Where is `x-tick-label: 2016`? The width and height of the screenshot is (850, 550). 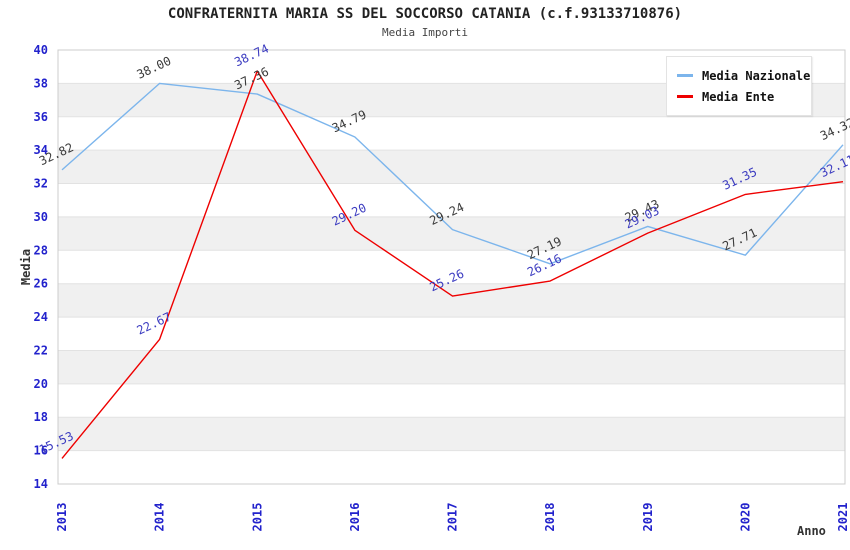
x-tick-label: 2016 is located at coordinates (355, 517).